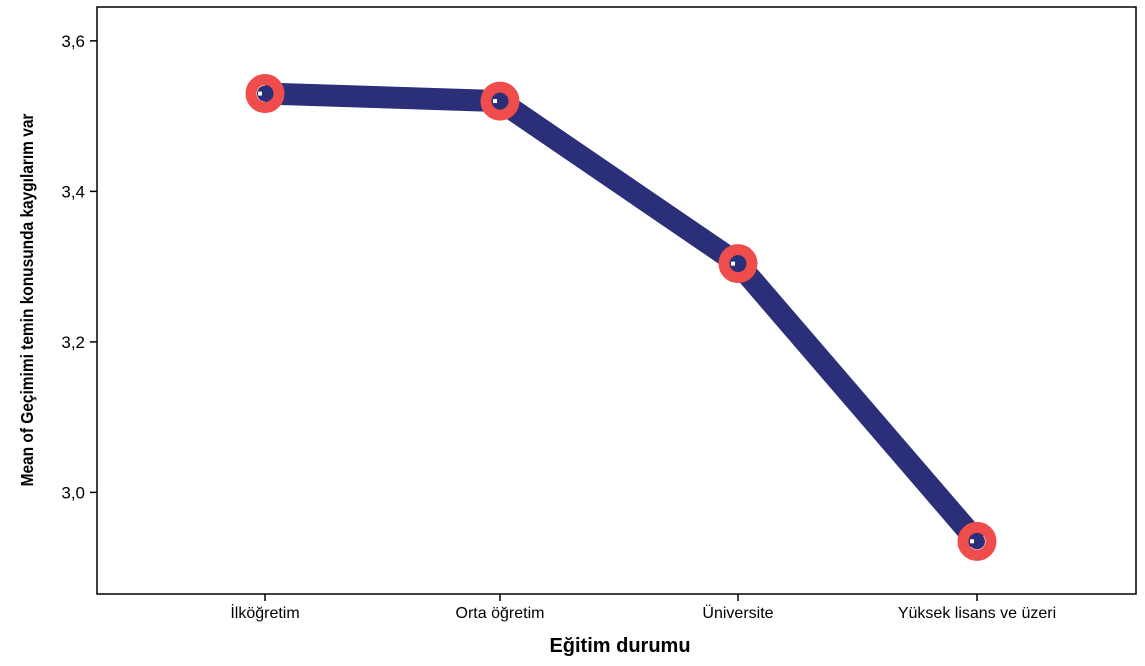  Describe the element at coordinates (73, 191) in the screenshot. I see `y-tick-label: 3,4` at that location.